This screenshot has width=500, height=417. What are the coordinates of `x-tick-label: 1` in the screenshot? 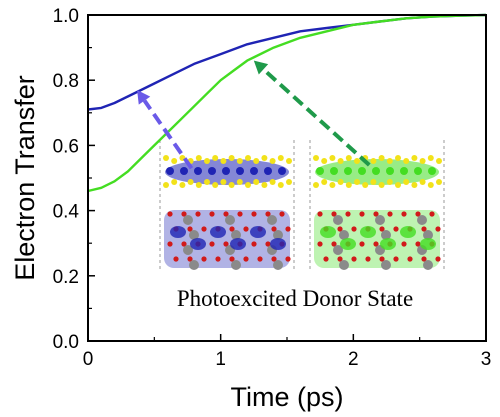 It's located at (220, 359).